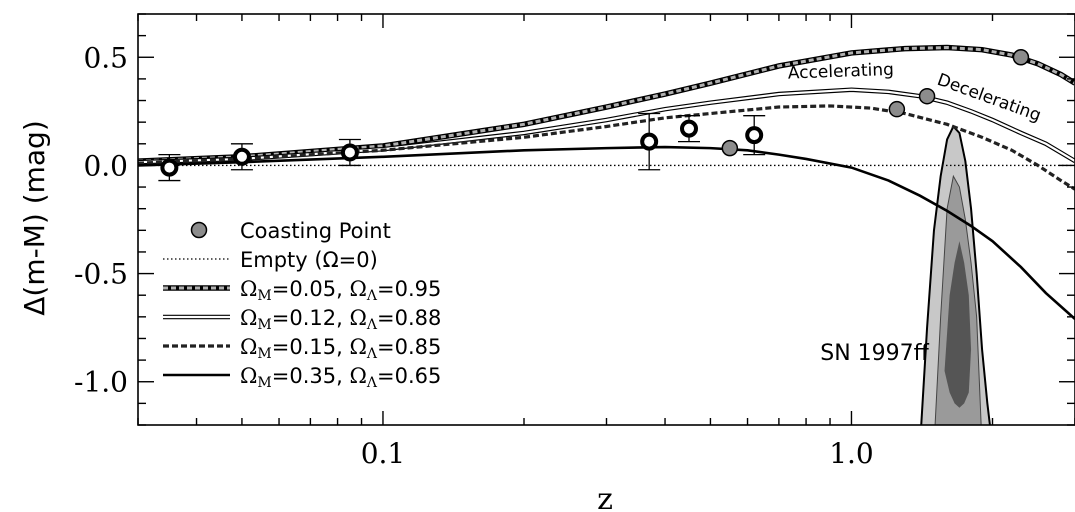 The height and width of the screenshot is (512, 1075). What do you see at coordinates (311, 376) in the screenshot?
I see `legend-text-part: =0.35,` at bounding box center [311, 376].